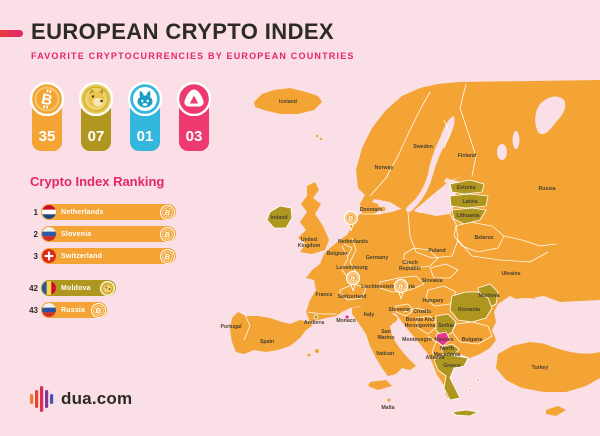  I want to click on stat-dogecoin: 07, so click(96, 117).